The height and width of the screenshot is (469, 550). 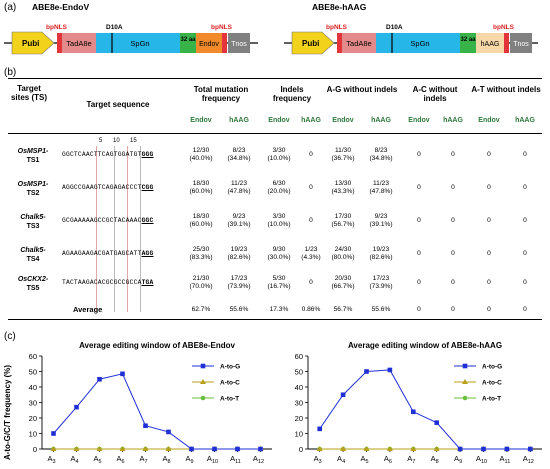 What do you see at coordinates (102, 282) in the screenshot?
I see `protospacer: TACTAAGACACGCGCCGCCA` at bounding box center [102, 282].